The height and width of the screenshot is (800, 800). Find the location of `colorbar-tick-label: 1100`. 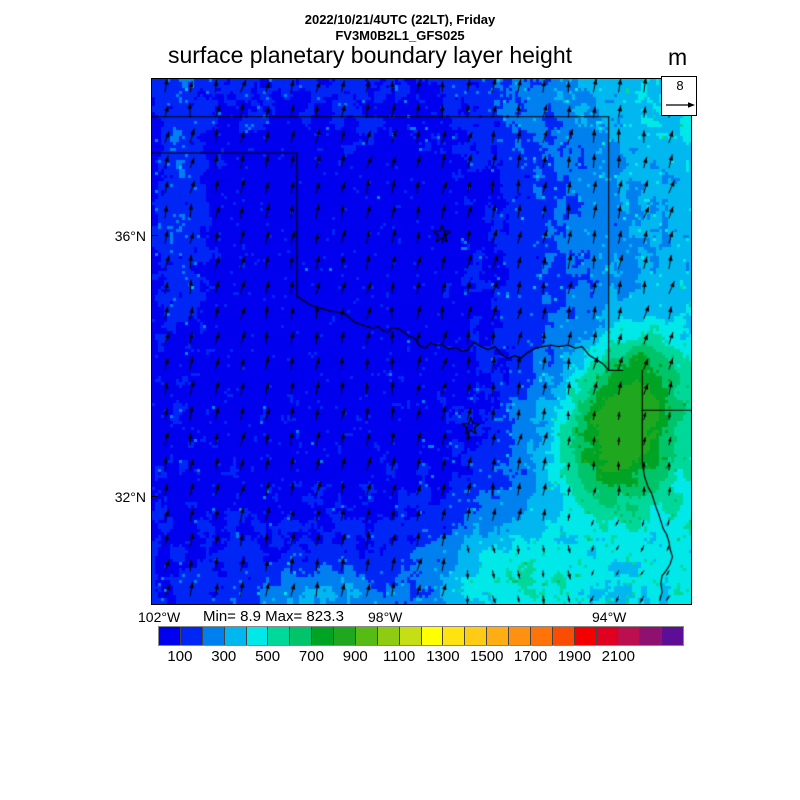

colorbar-tick-label: 1100 is located at coordinates (399, 656).